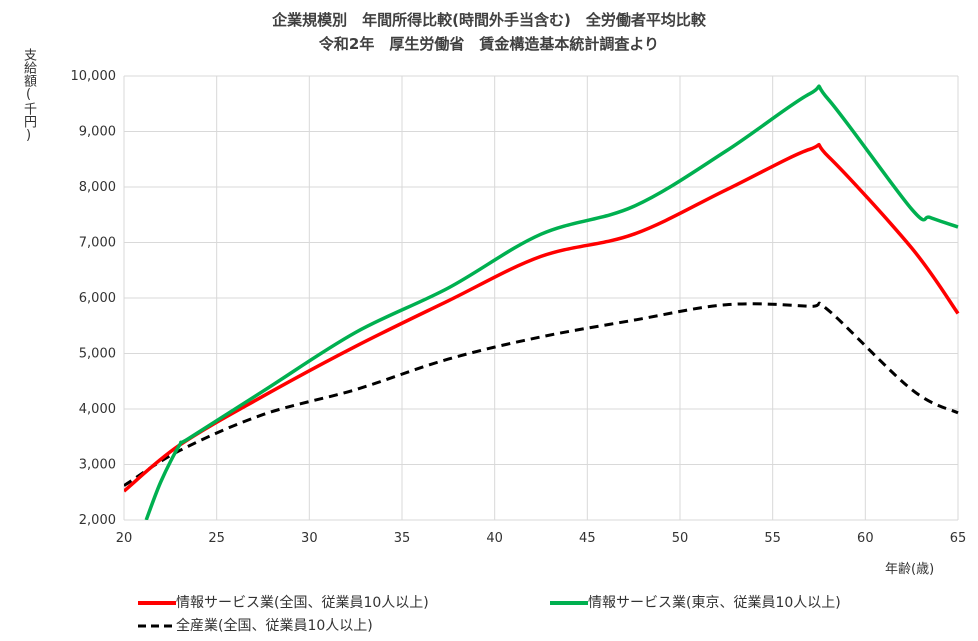  Describe the element at coordinates (865, 538) in the screenshot. I see `x-tick-label: 60` at that location.